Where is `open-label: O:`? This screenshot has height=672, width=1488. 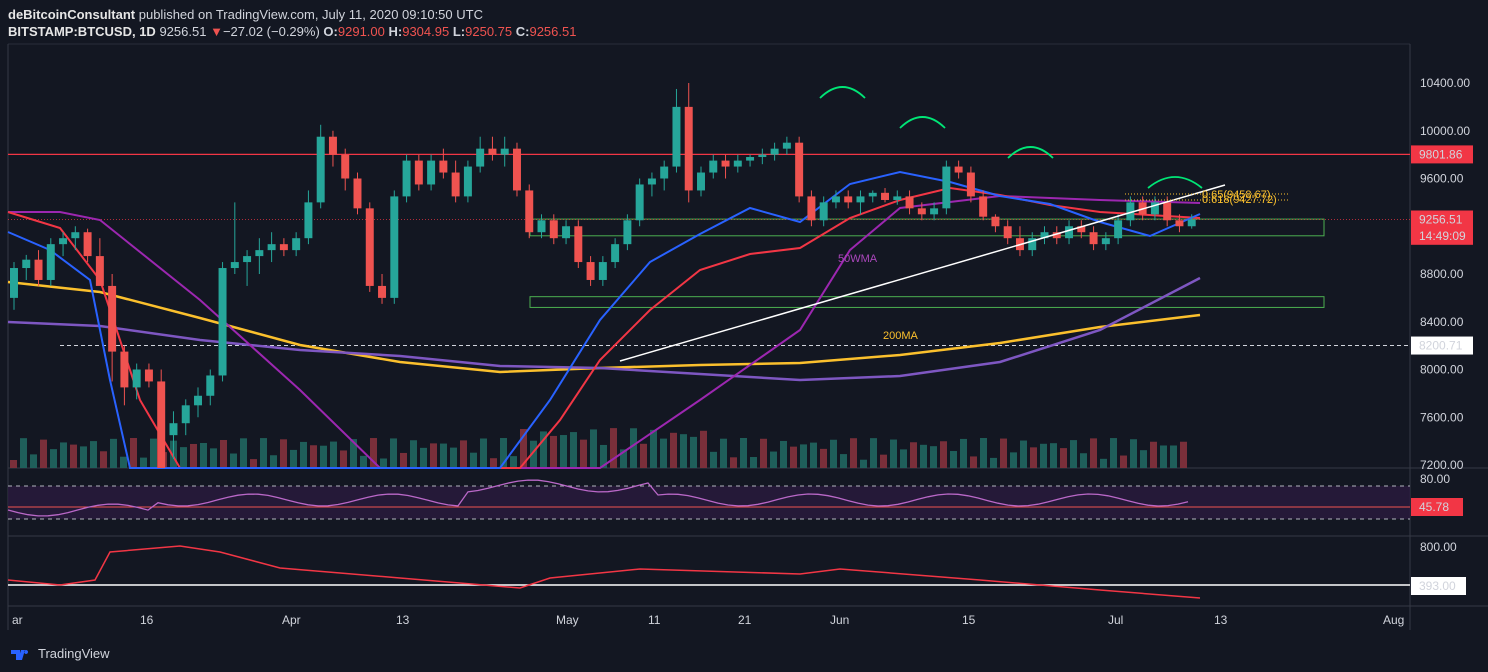
open-label: O: is located at coordinates (330, 31).